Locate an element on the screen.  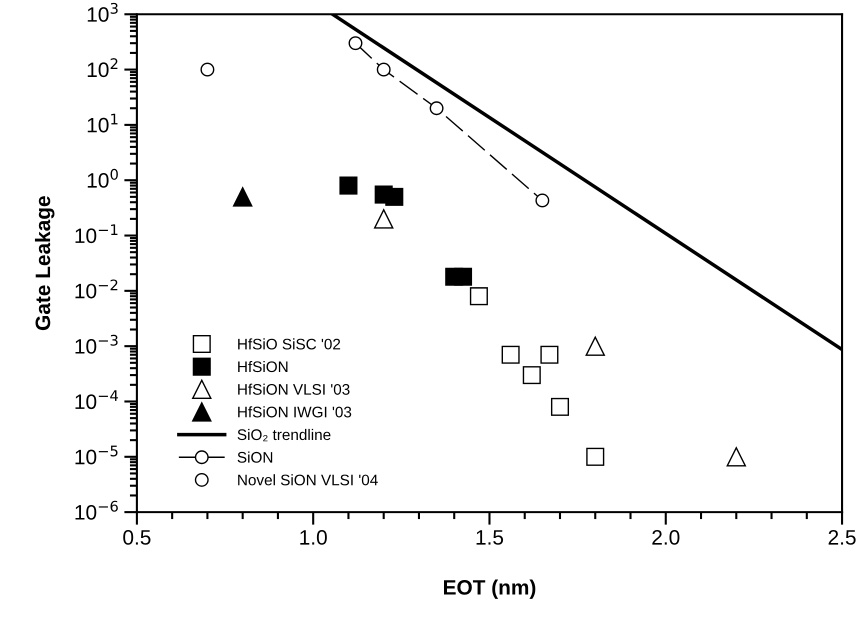
y-tick-label: 10$^{2}$ is located at coordinates (103, 68).